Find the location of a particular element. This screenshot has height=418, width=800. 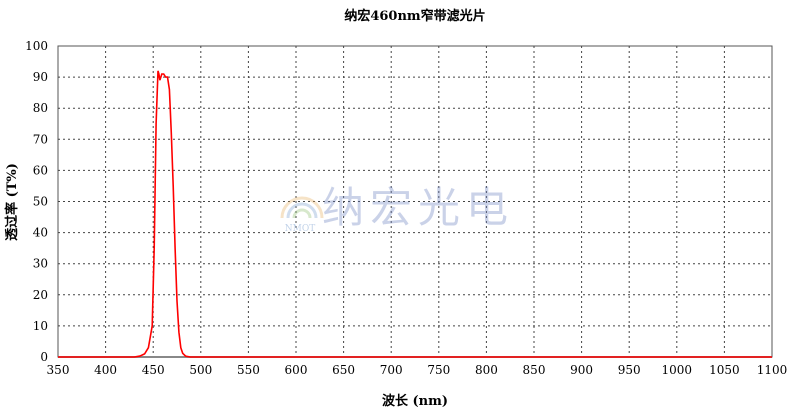

x-tick-label: 850 is located at coordinates (534, 370).